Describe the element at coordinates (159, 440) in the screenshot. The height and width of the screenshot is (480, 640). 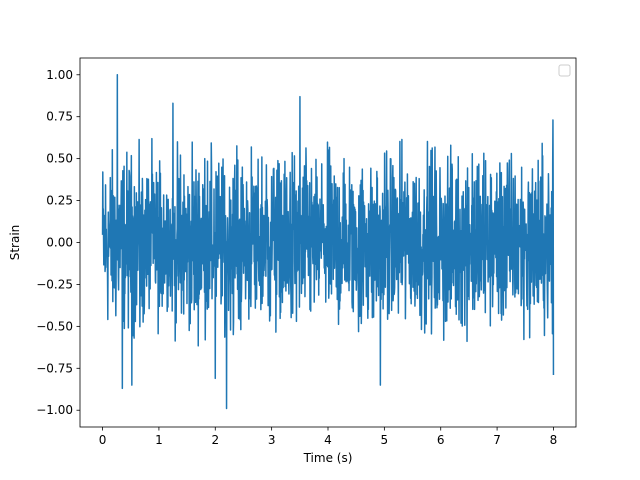
I see `x-tick-label: 1` at that location.